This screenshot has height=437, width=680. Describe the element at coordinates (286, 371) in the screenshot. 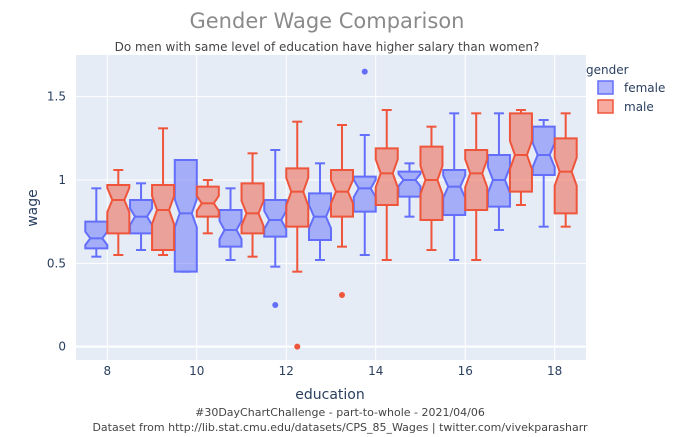

I see `x-tick-label: 12` at that location.